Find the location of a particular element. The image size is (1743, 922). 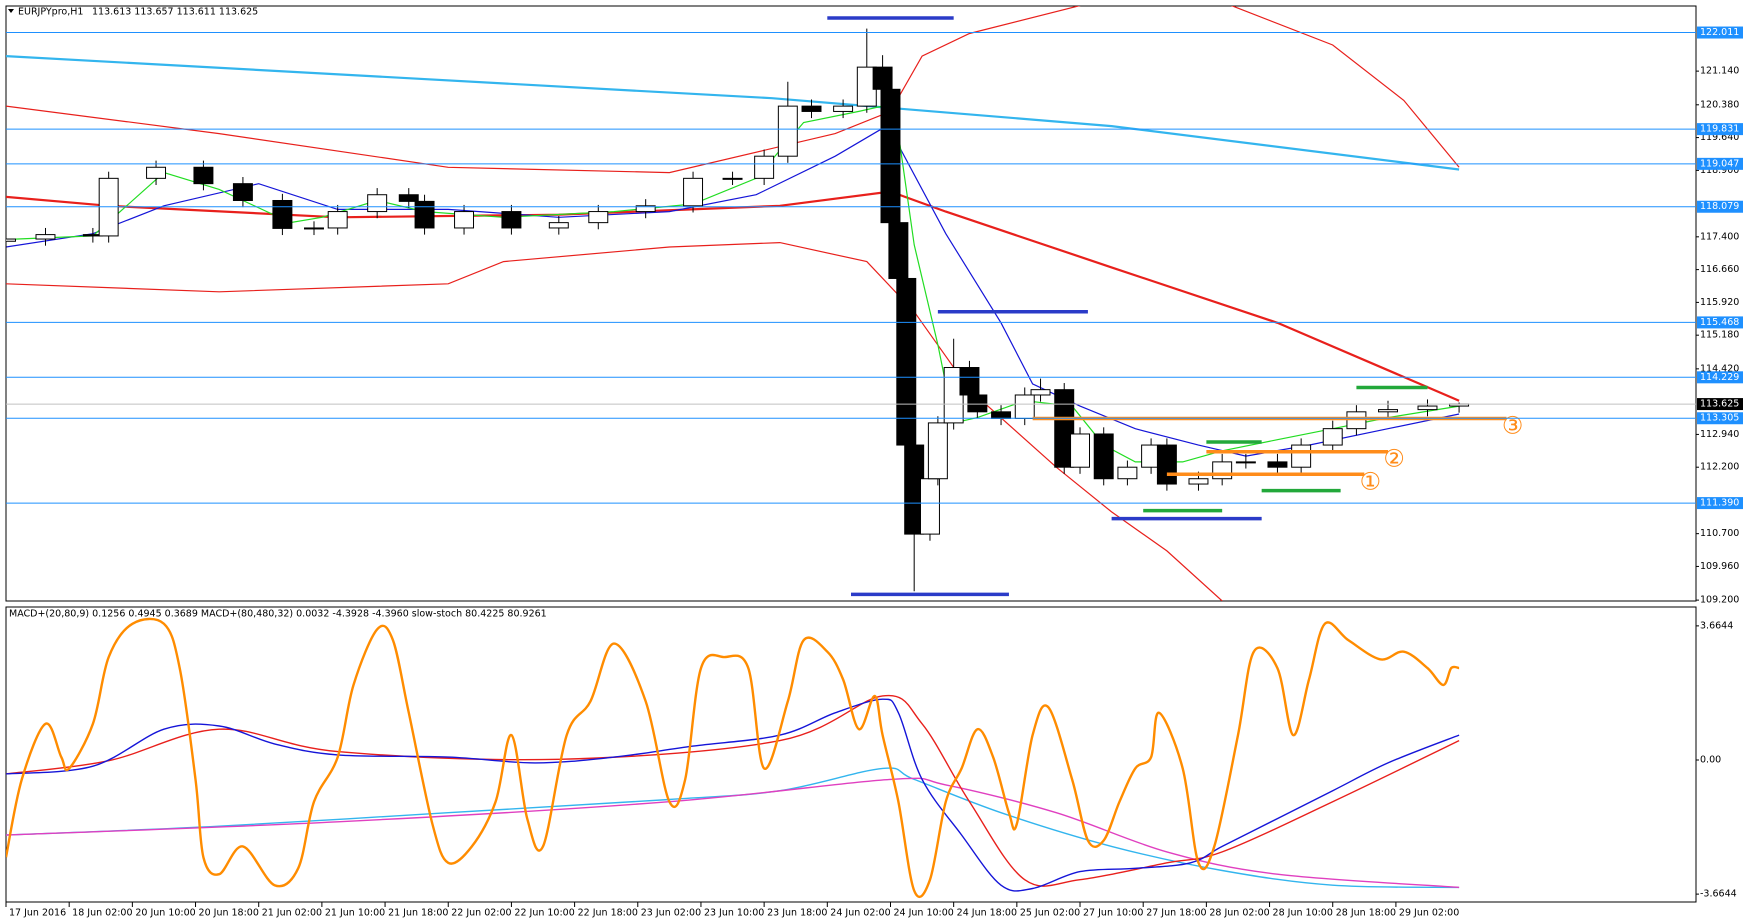

x-tick-label: 21 Jun 10:00 is located at coordinates (355, 913).